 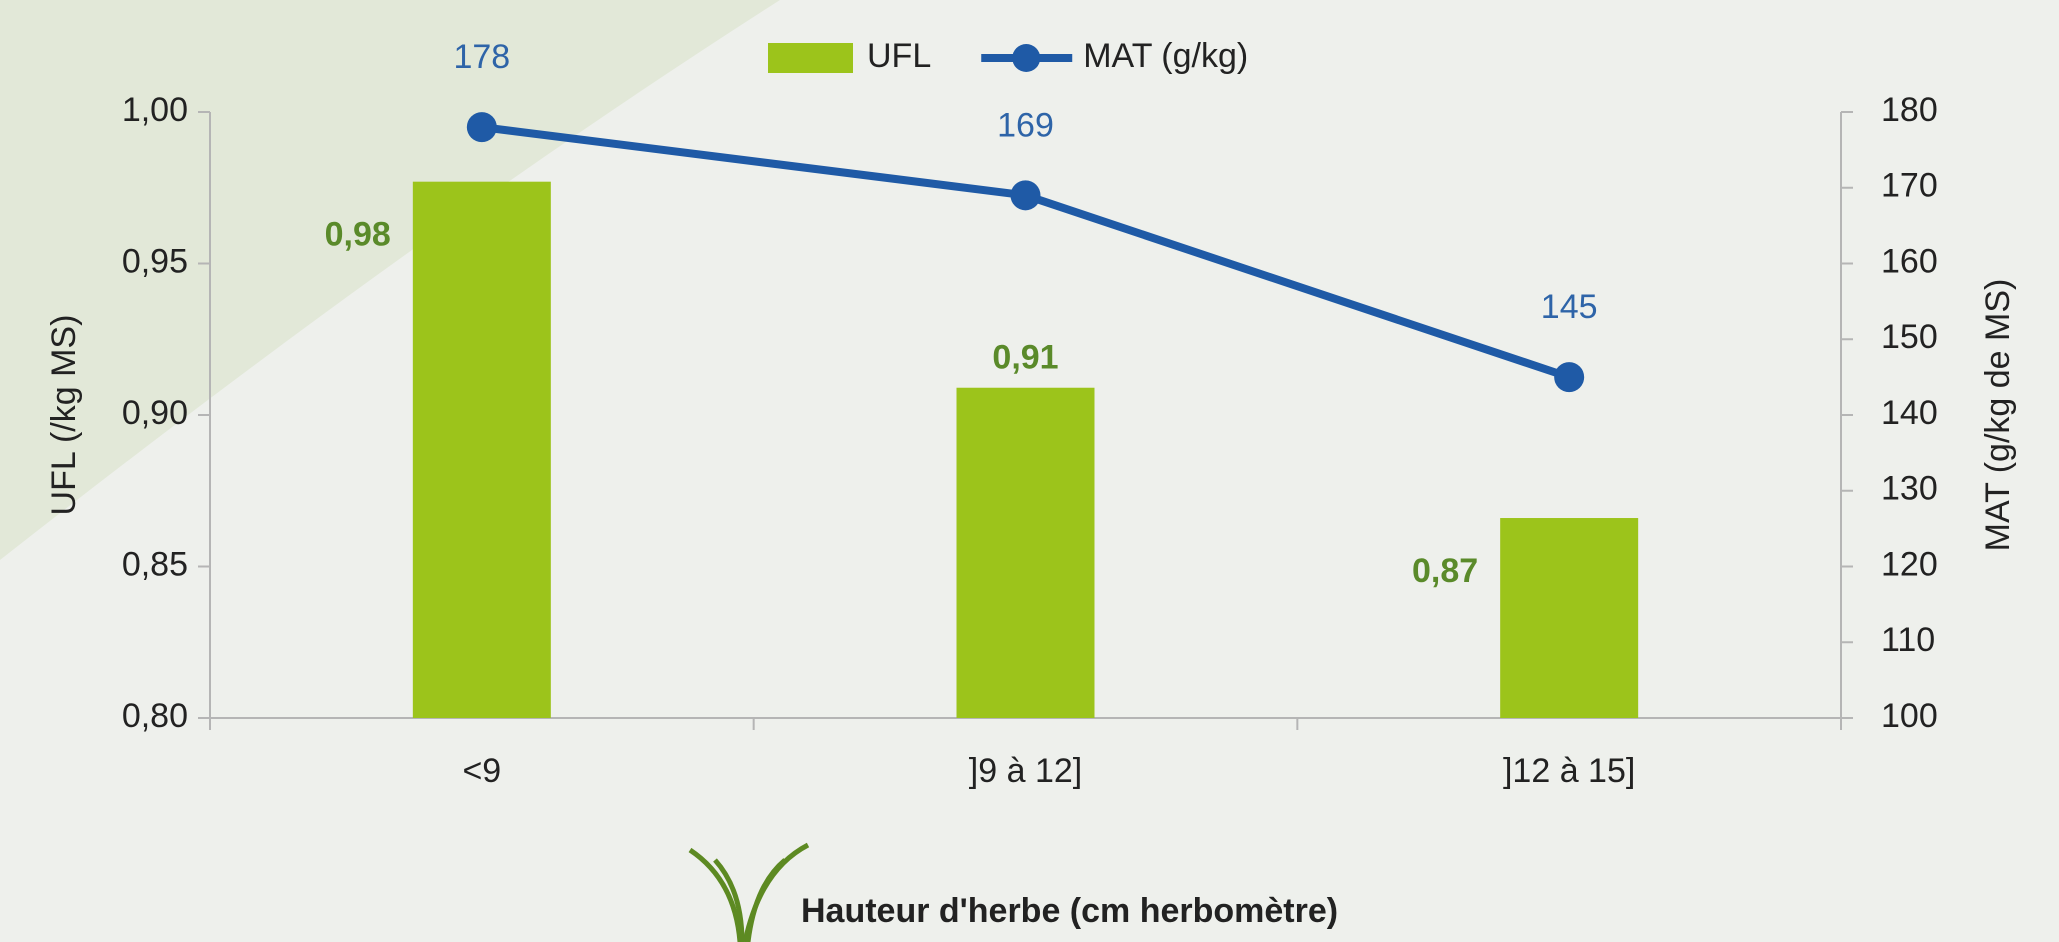 I want to click on y-tick-label: 1,00, so click(x=155, y=110).